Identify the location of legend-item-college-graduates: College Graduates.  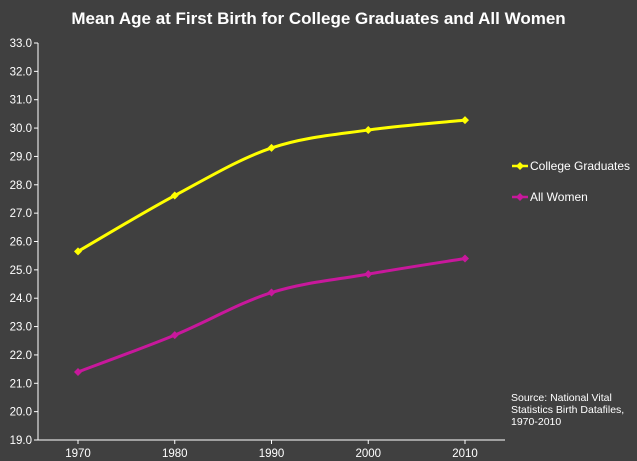
(571, 166).